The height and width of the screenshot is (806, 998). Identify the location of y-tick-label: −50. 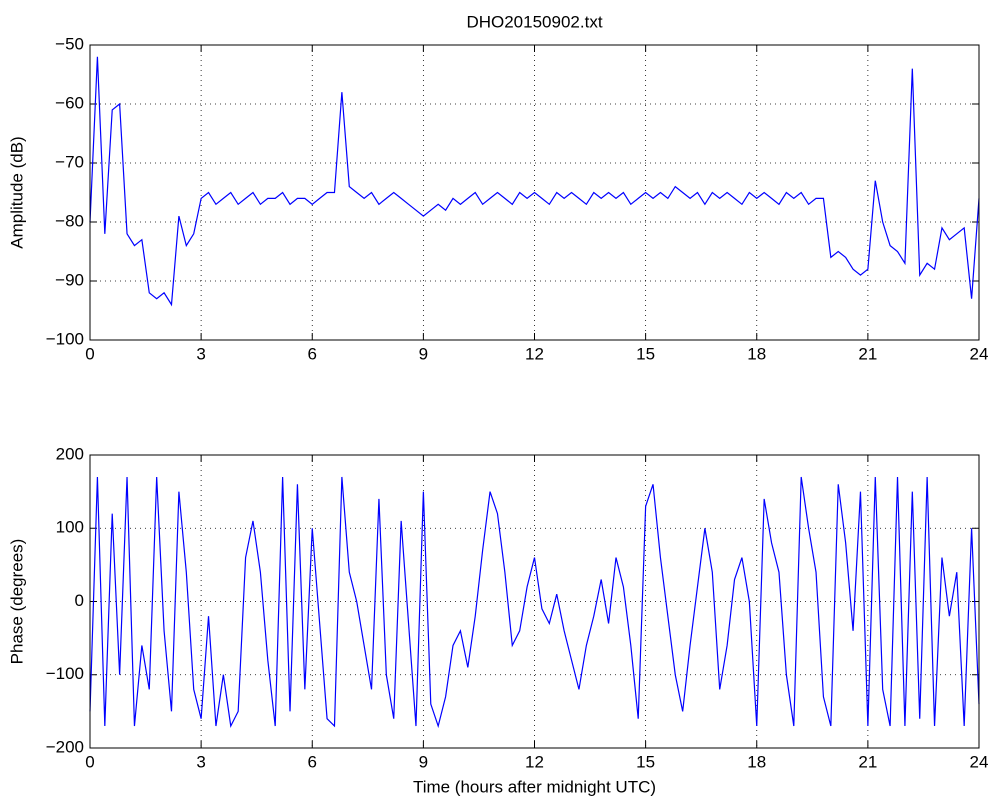
(69, 43).